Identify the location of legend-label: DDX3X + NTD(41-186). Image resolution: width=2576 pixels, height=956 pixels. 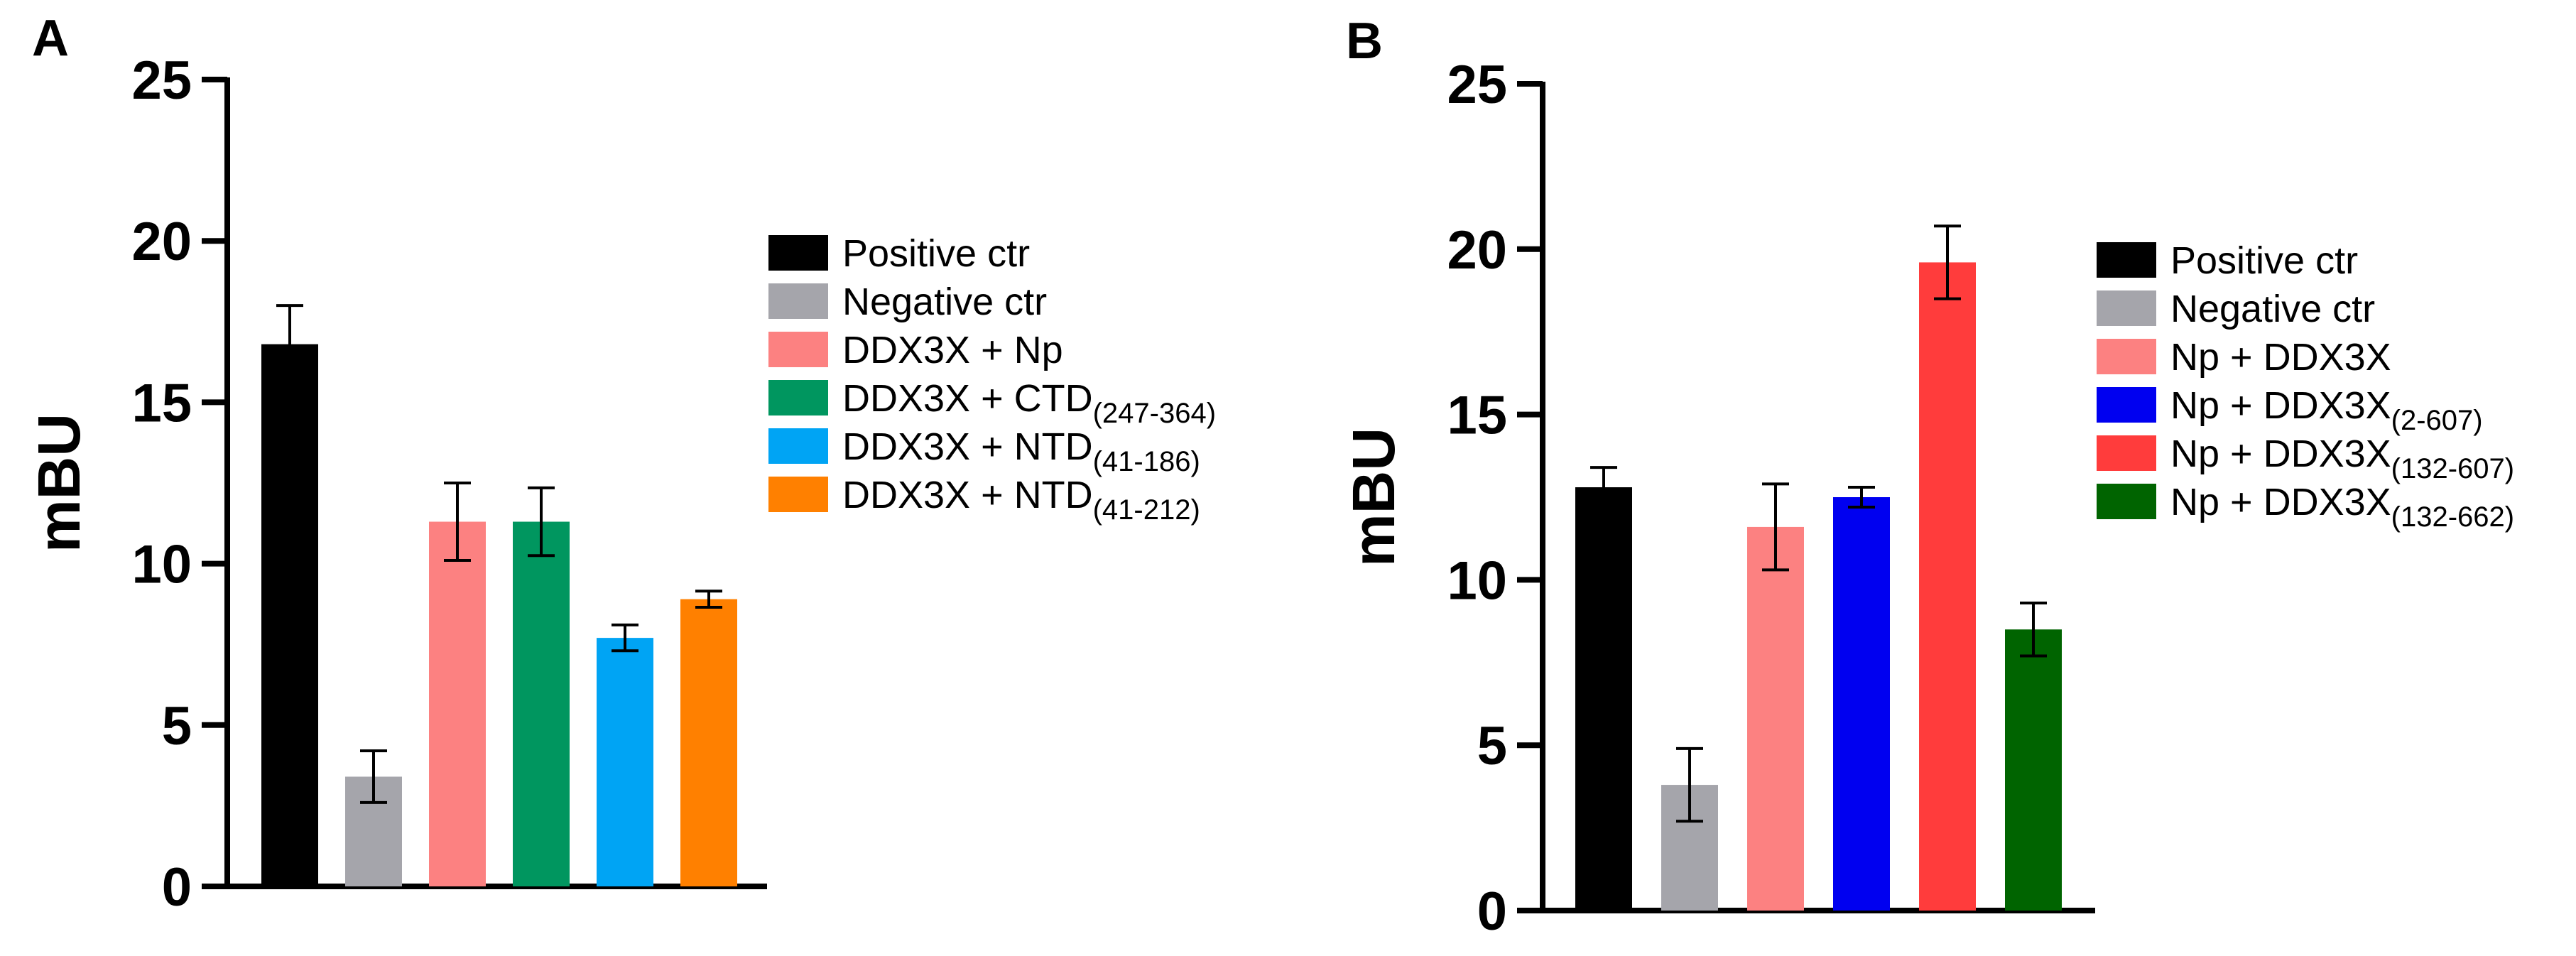
(1021, 451).